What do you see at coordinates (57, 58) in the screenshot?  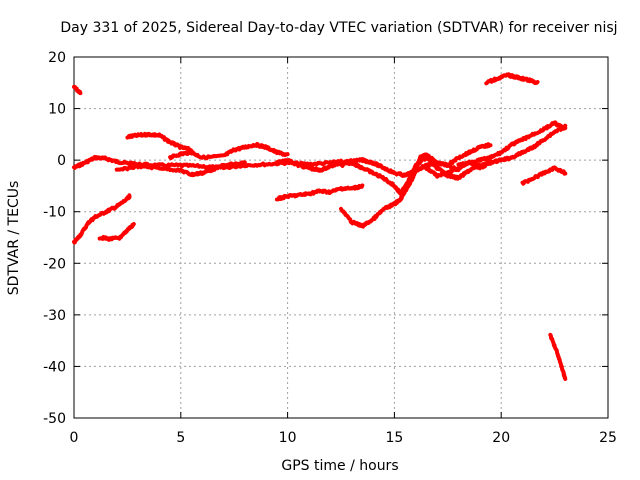 I see `y-tick-label: 20` at bounding box center [57, 58].